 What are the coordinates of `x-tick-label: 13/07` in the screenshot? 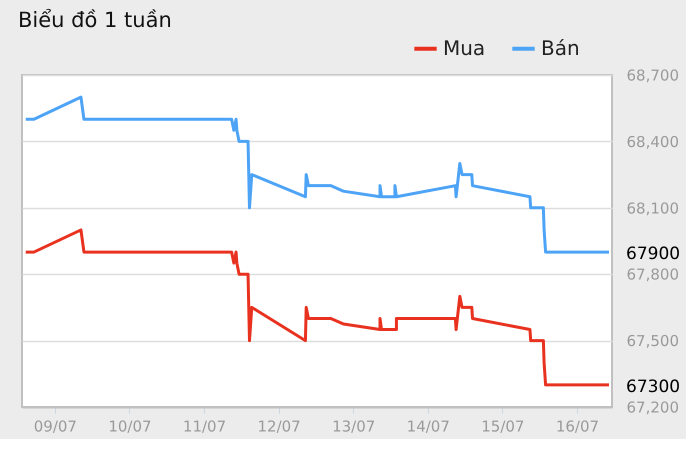 It's located at (354, 427).